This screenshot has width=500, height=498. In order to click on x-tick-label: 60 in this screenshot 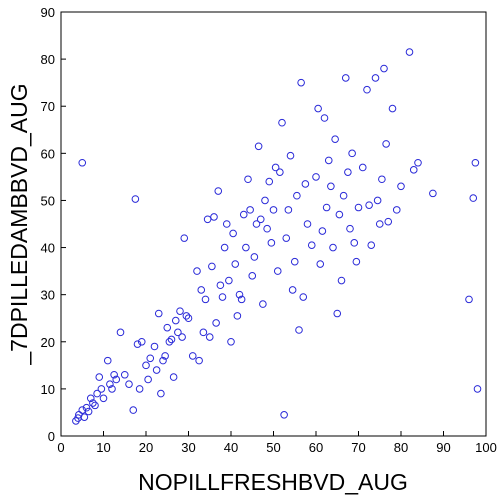, I will do `click(316, 447)`.